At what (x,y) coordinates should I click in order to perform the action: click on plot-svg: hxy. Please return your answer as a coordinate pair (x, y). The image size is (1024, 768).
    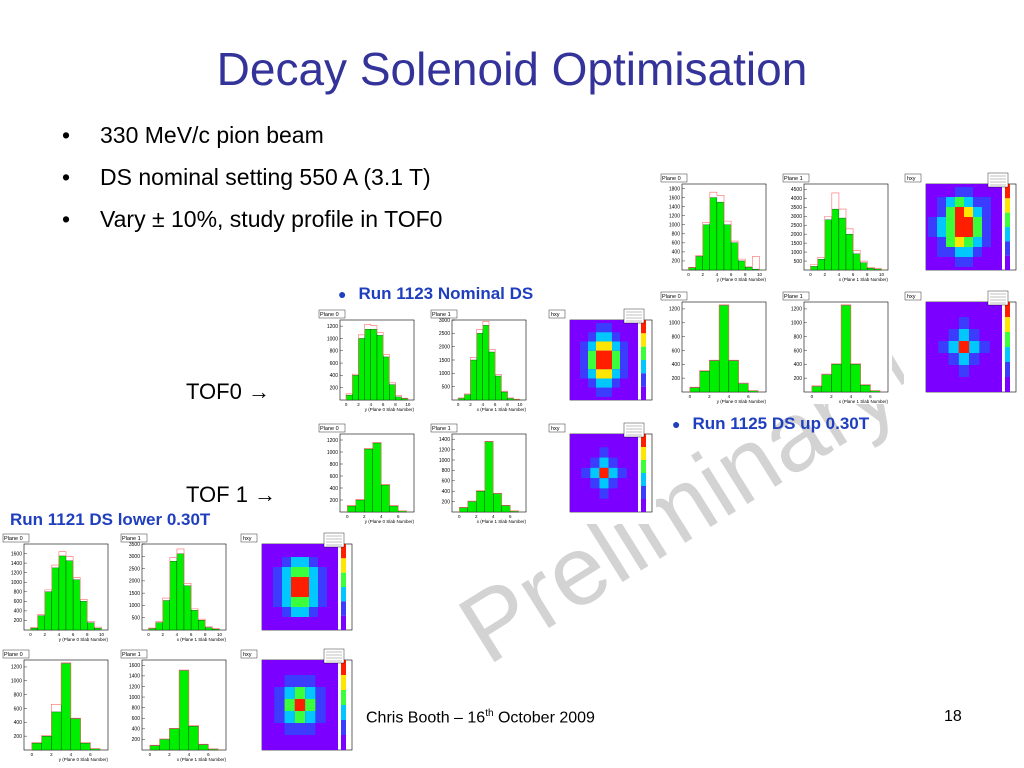
    Looking at the image, I should click on (602, 360).